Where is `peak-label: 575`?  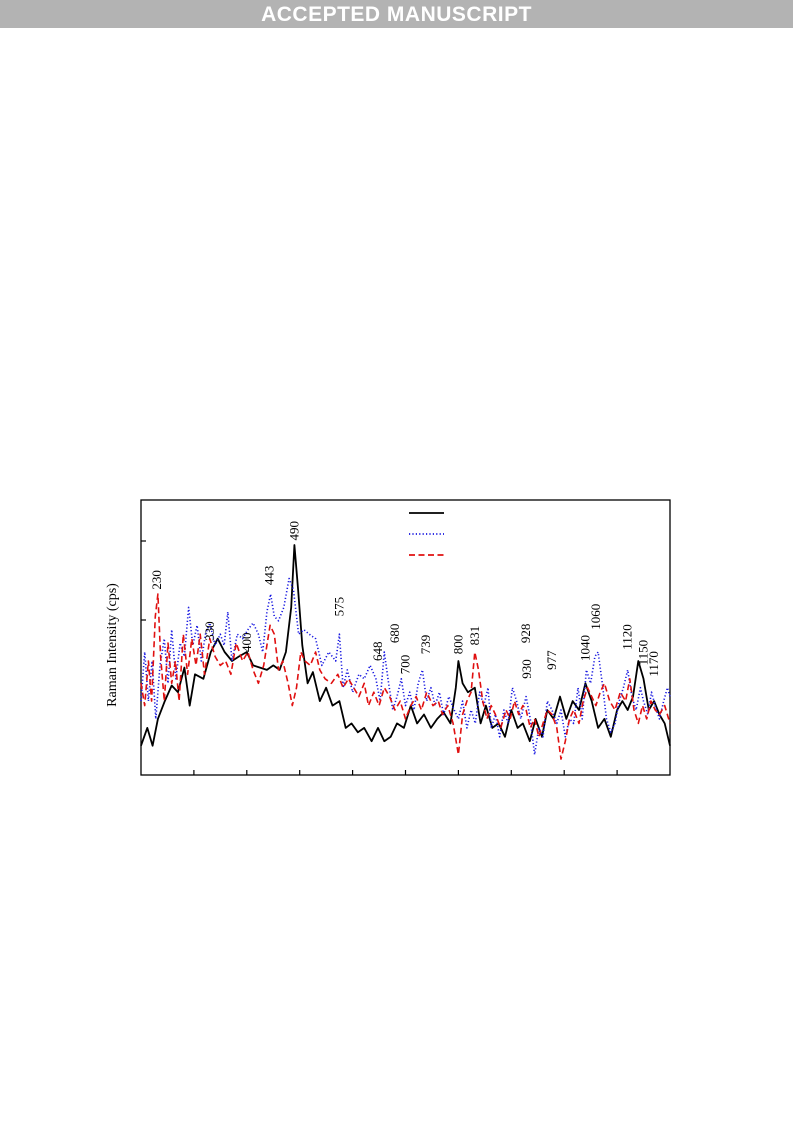 peak-label: 575 is located at coordinates (338, 607).